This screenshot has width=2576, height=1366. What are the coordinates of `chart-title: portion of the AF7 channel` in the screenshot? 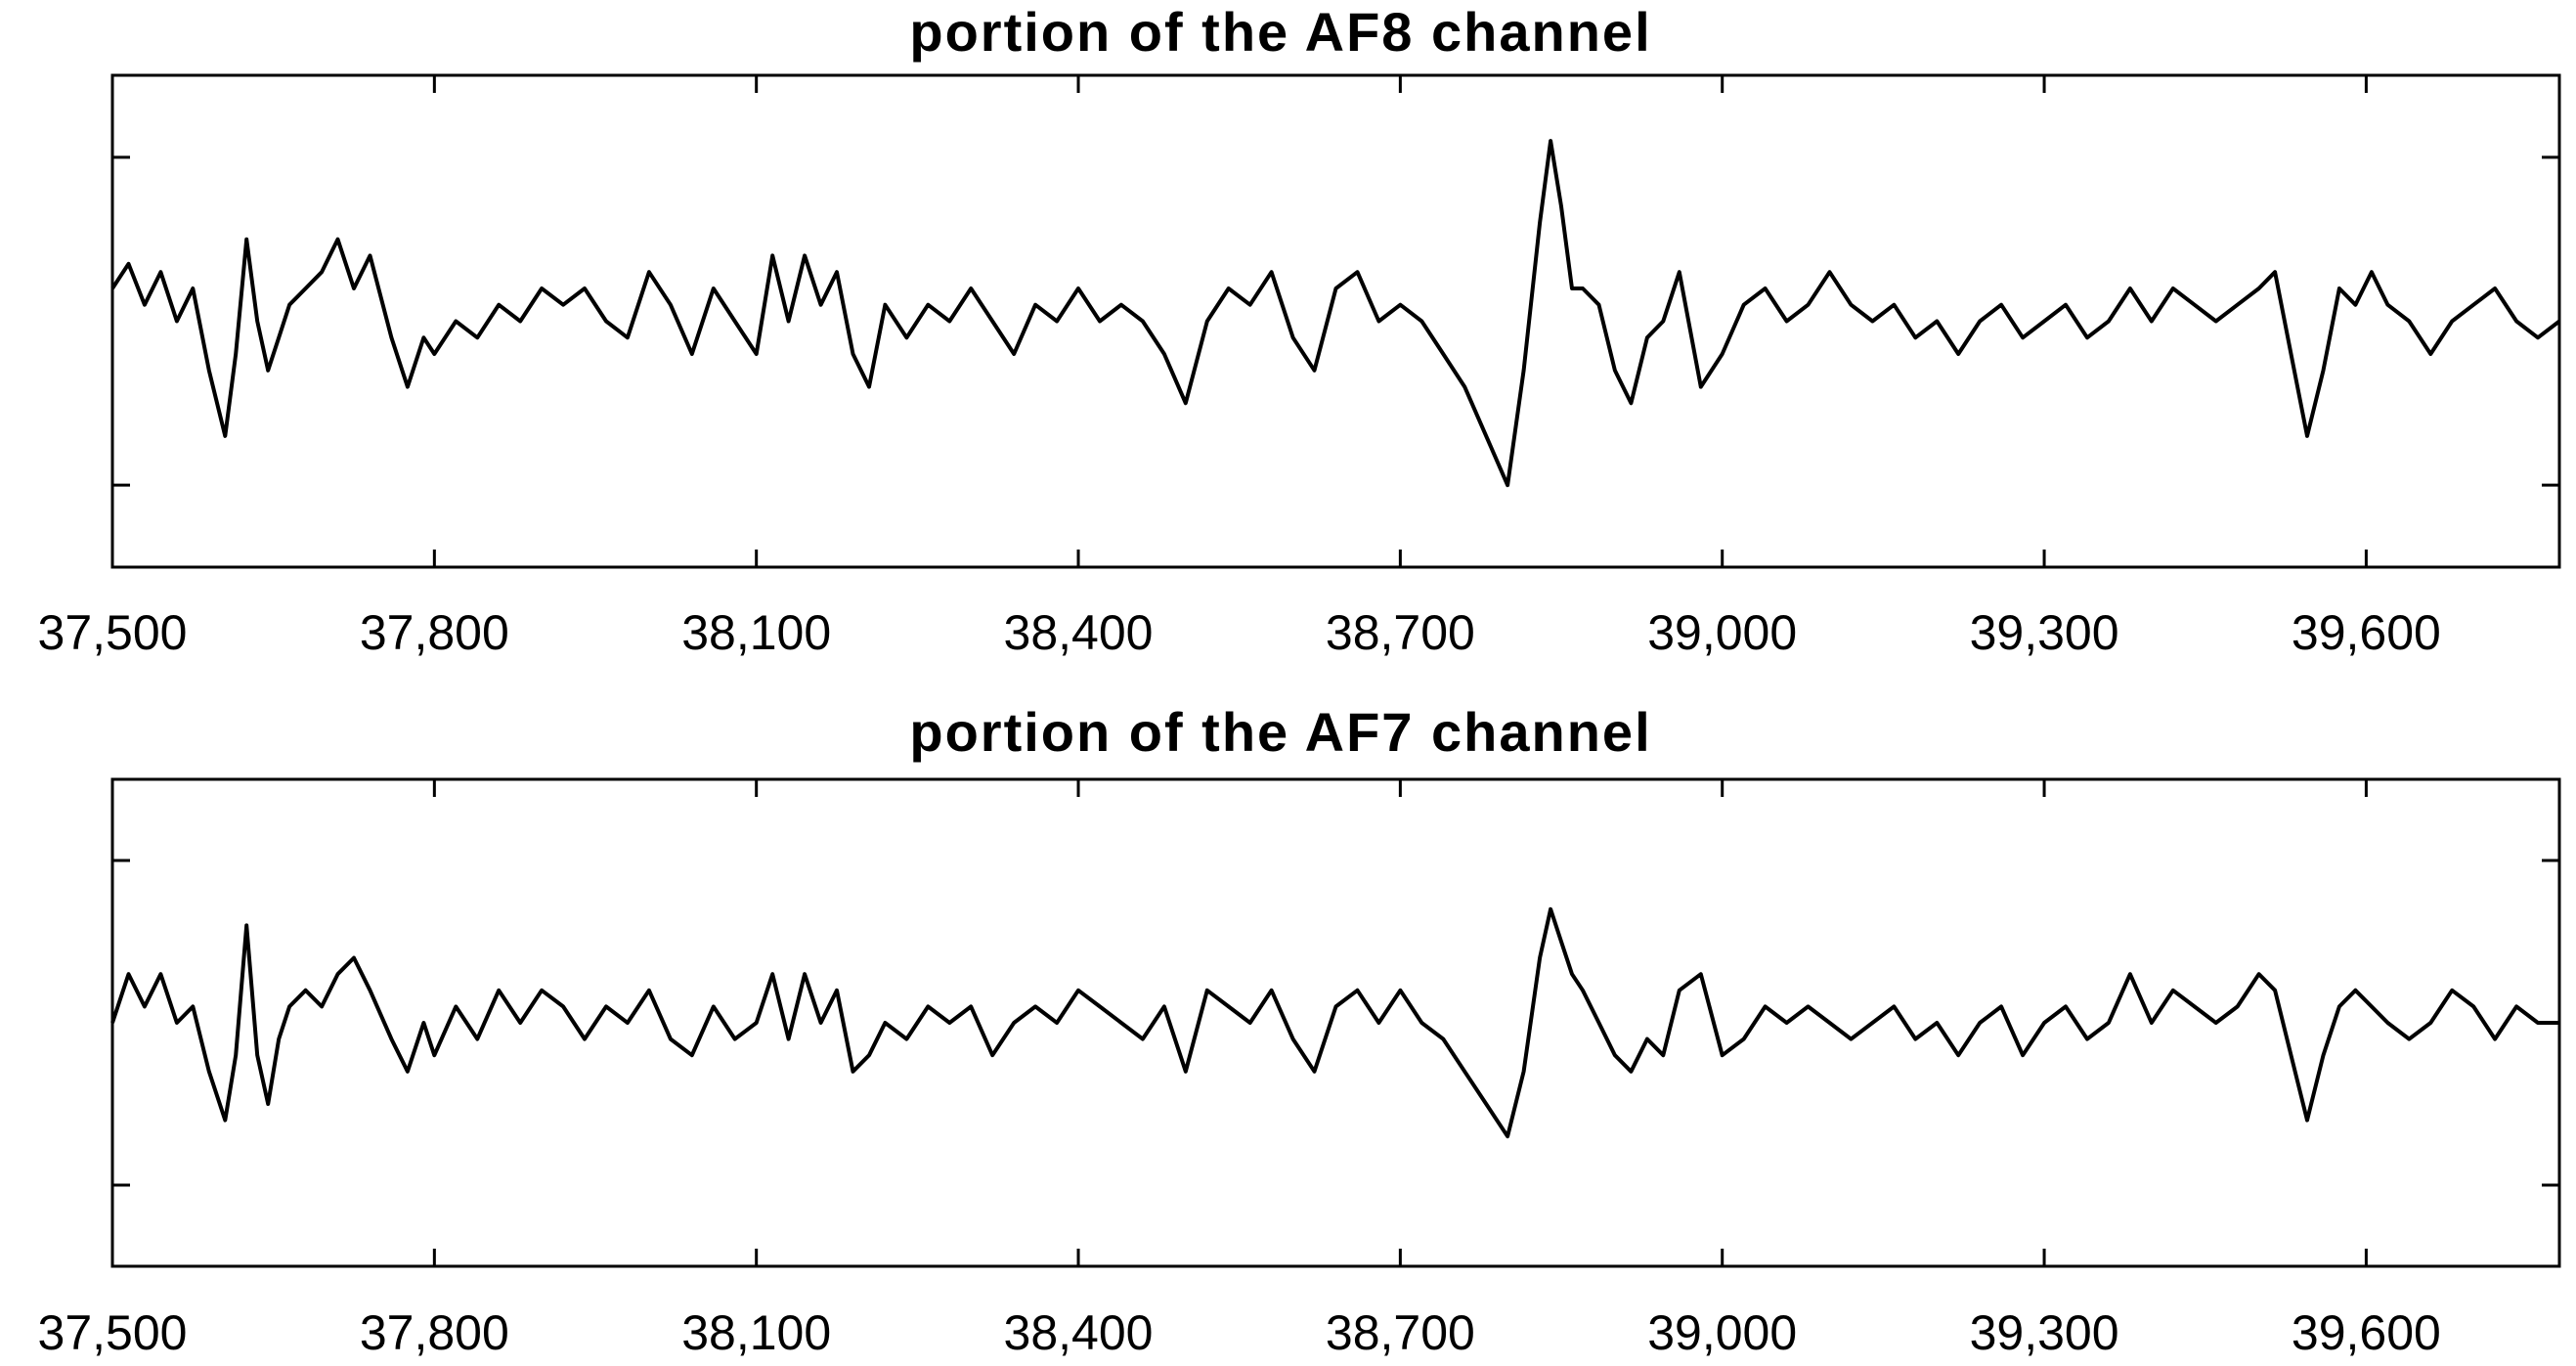 It's located at (1280, 732).